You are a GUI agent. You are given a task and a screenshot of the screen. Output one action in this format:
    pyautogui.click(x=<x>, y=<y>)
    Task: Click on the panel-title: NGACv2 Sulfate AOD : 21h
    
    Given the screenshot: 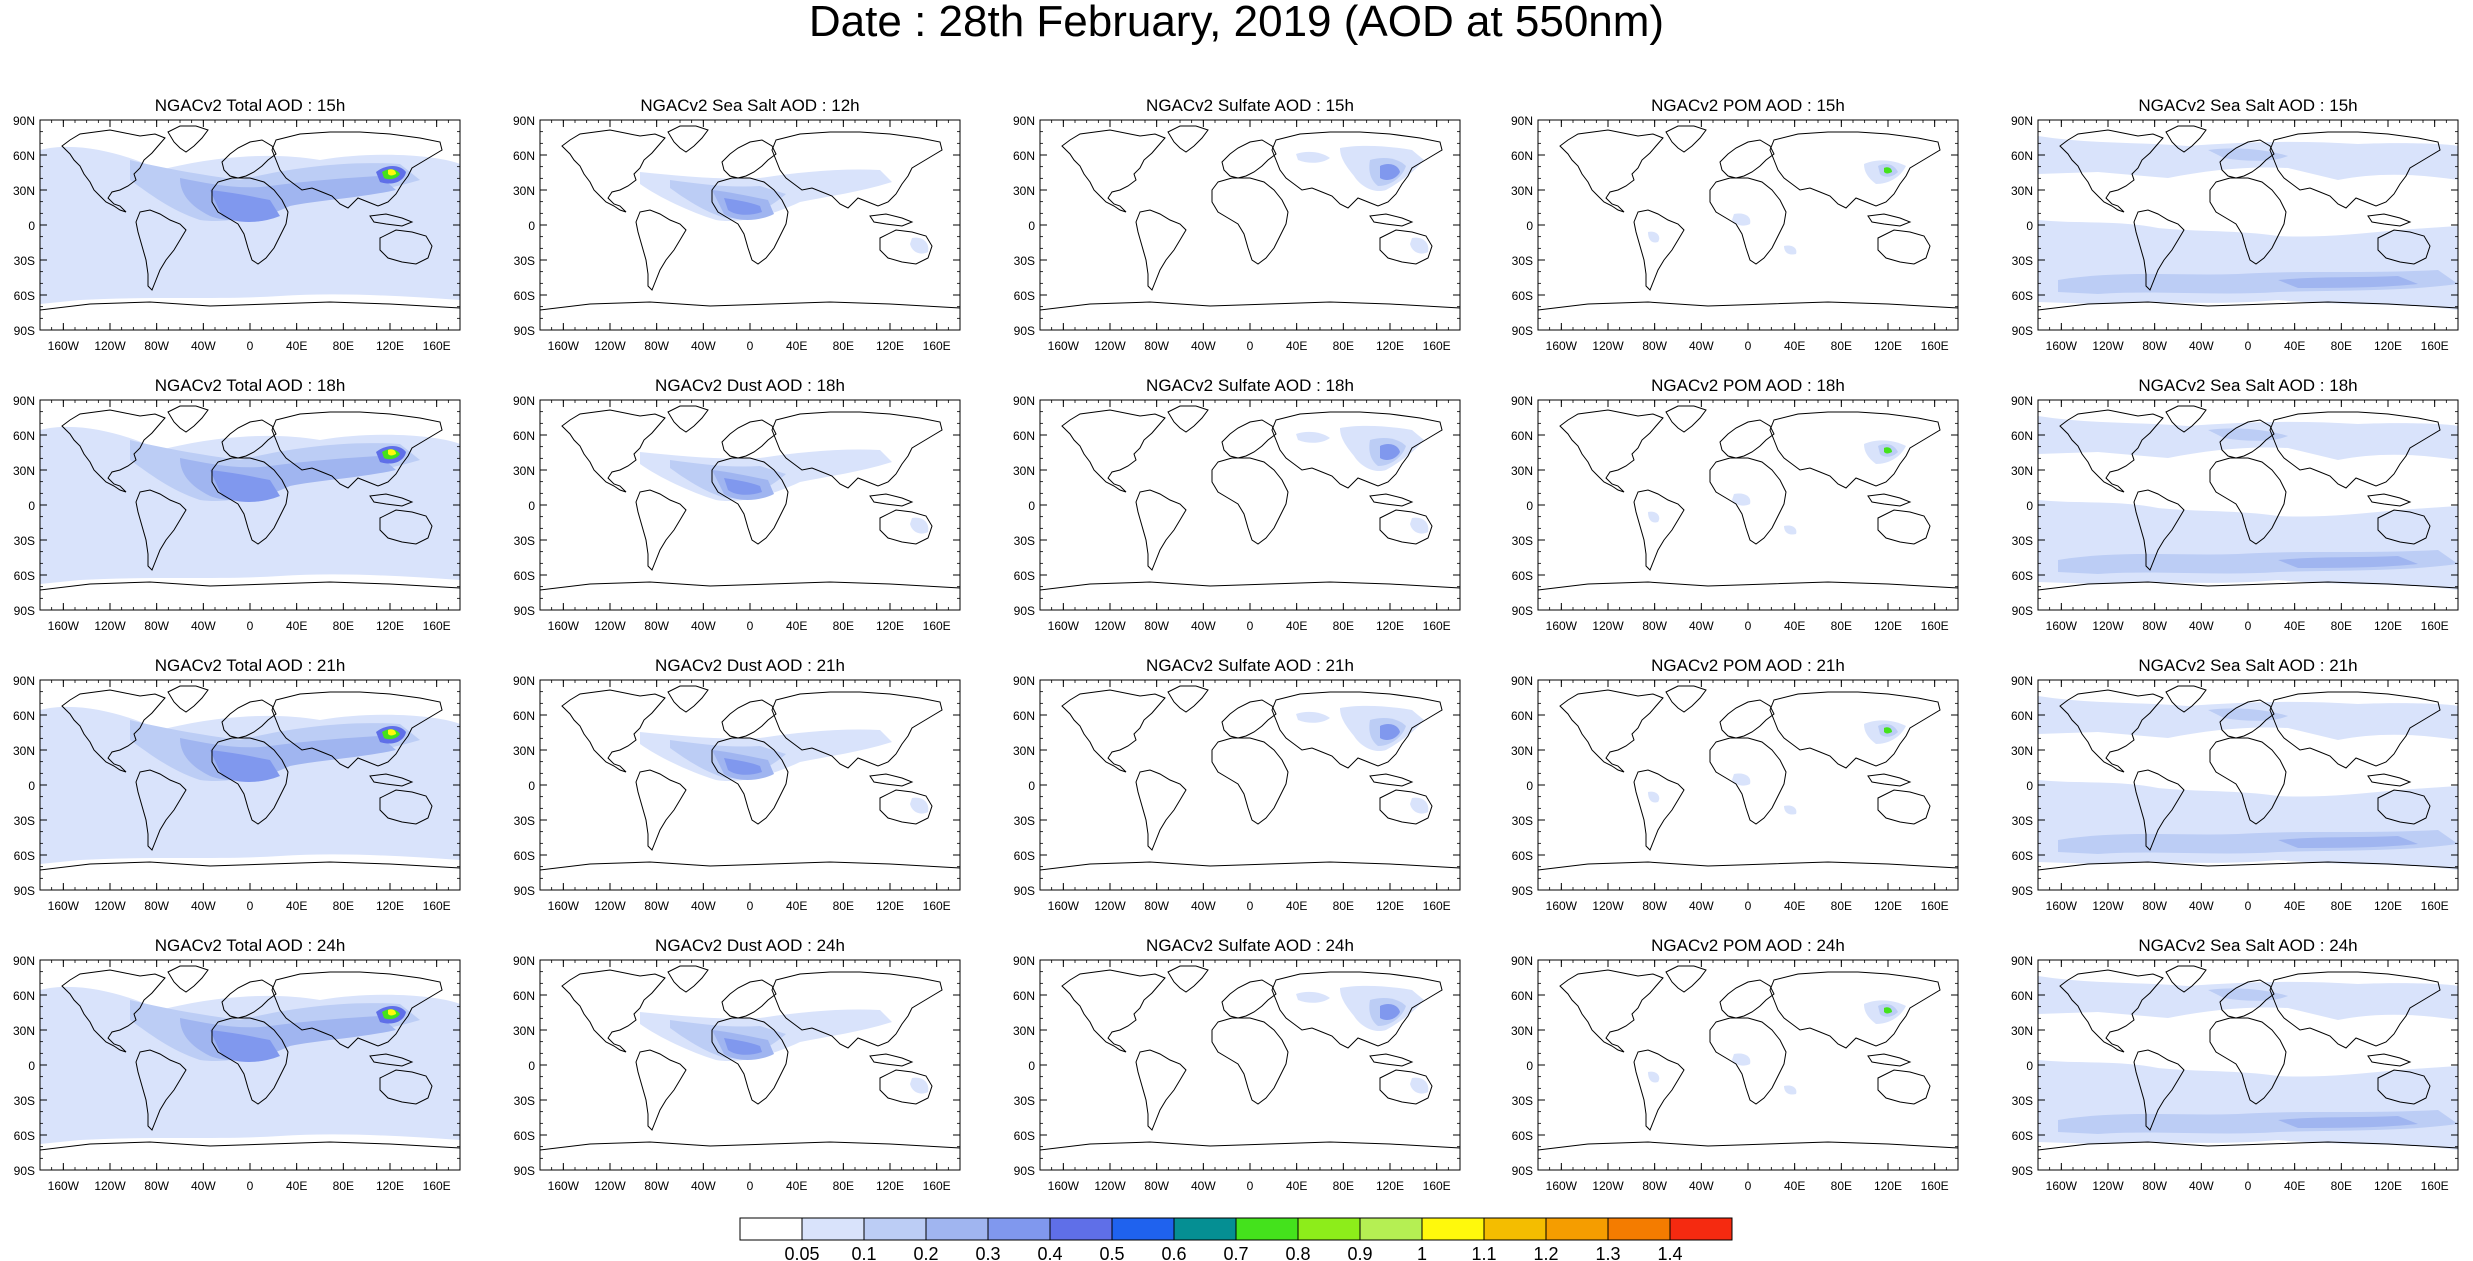 What is the action you would take?
    pyautogui.click(x=1250, y=665)
    